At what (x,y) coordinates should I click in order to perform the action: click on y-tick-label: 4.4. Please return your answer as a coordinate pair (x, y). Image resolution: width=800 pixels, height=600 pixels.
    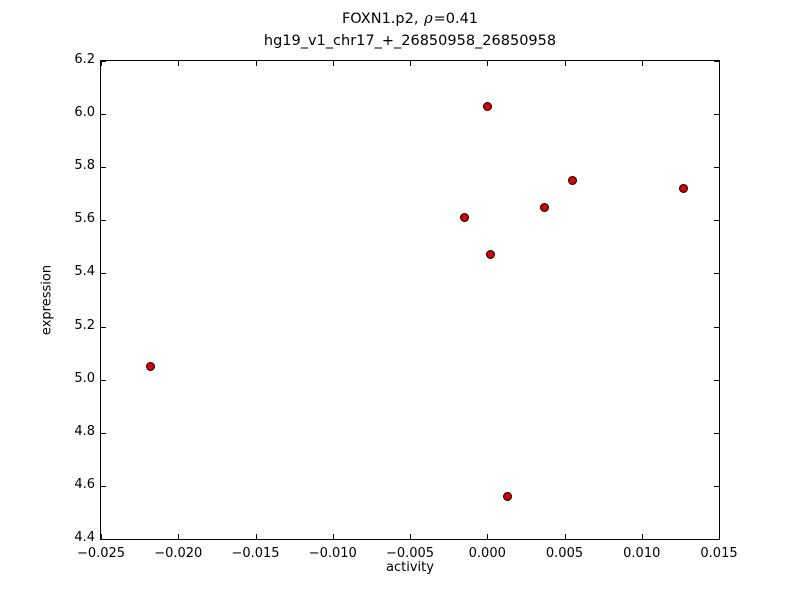
    Looking at the image, I should click on (84, 537).